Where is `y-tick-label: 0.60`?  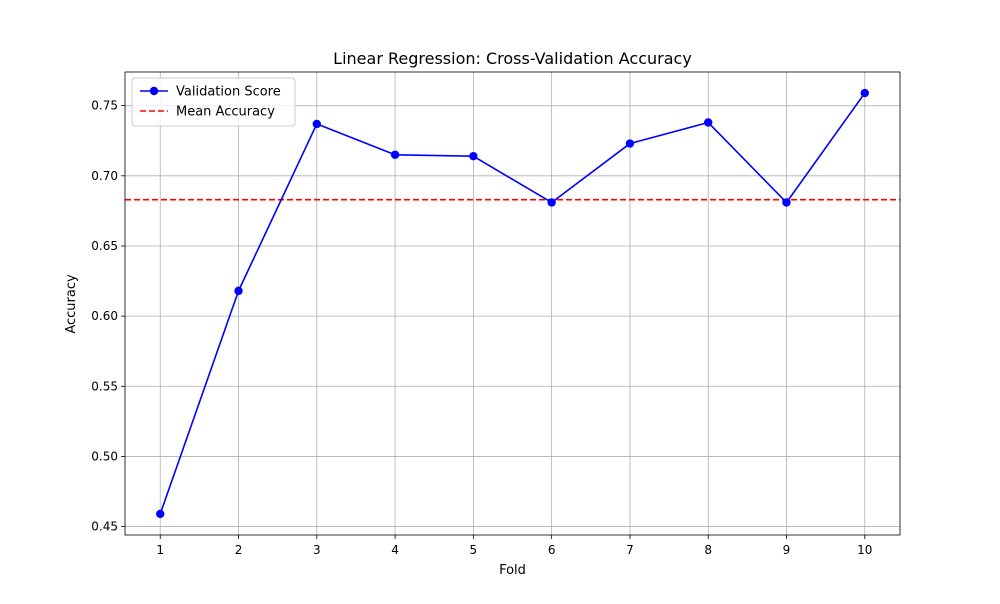
y-tick-label: 0.60 is located at coordinates (104, 316).